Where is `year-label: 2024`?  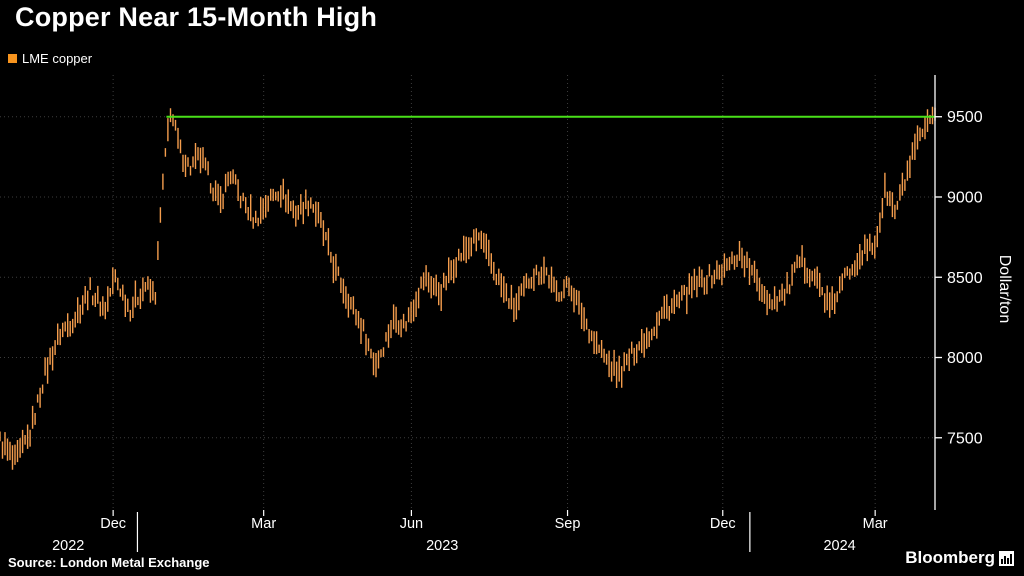
year-label: 2024 is located at coordinates (839, 546).